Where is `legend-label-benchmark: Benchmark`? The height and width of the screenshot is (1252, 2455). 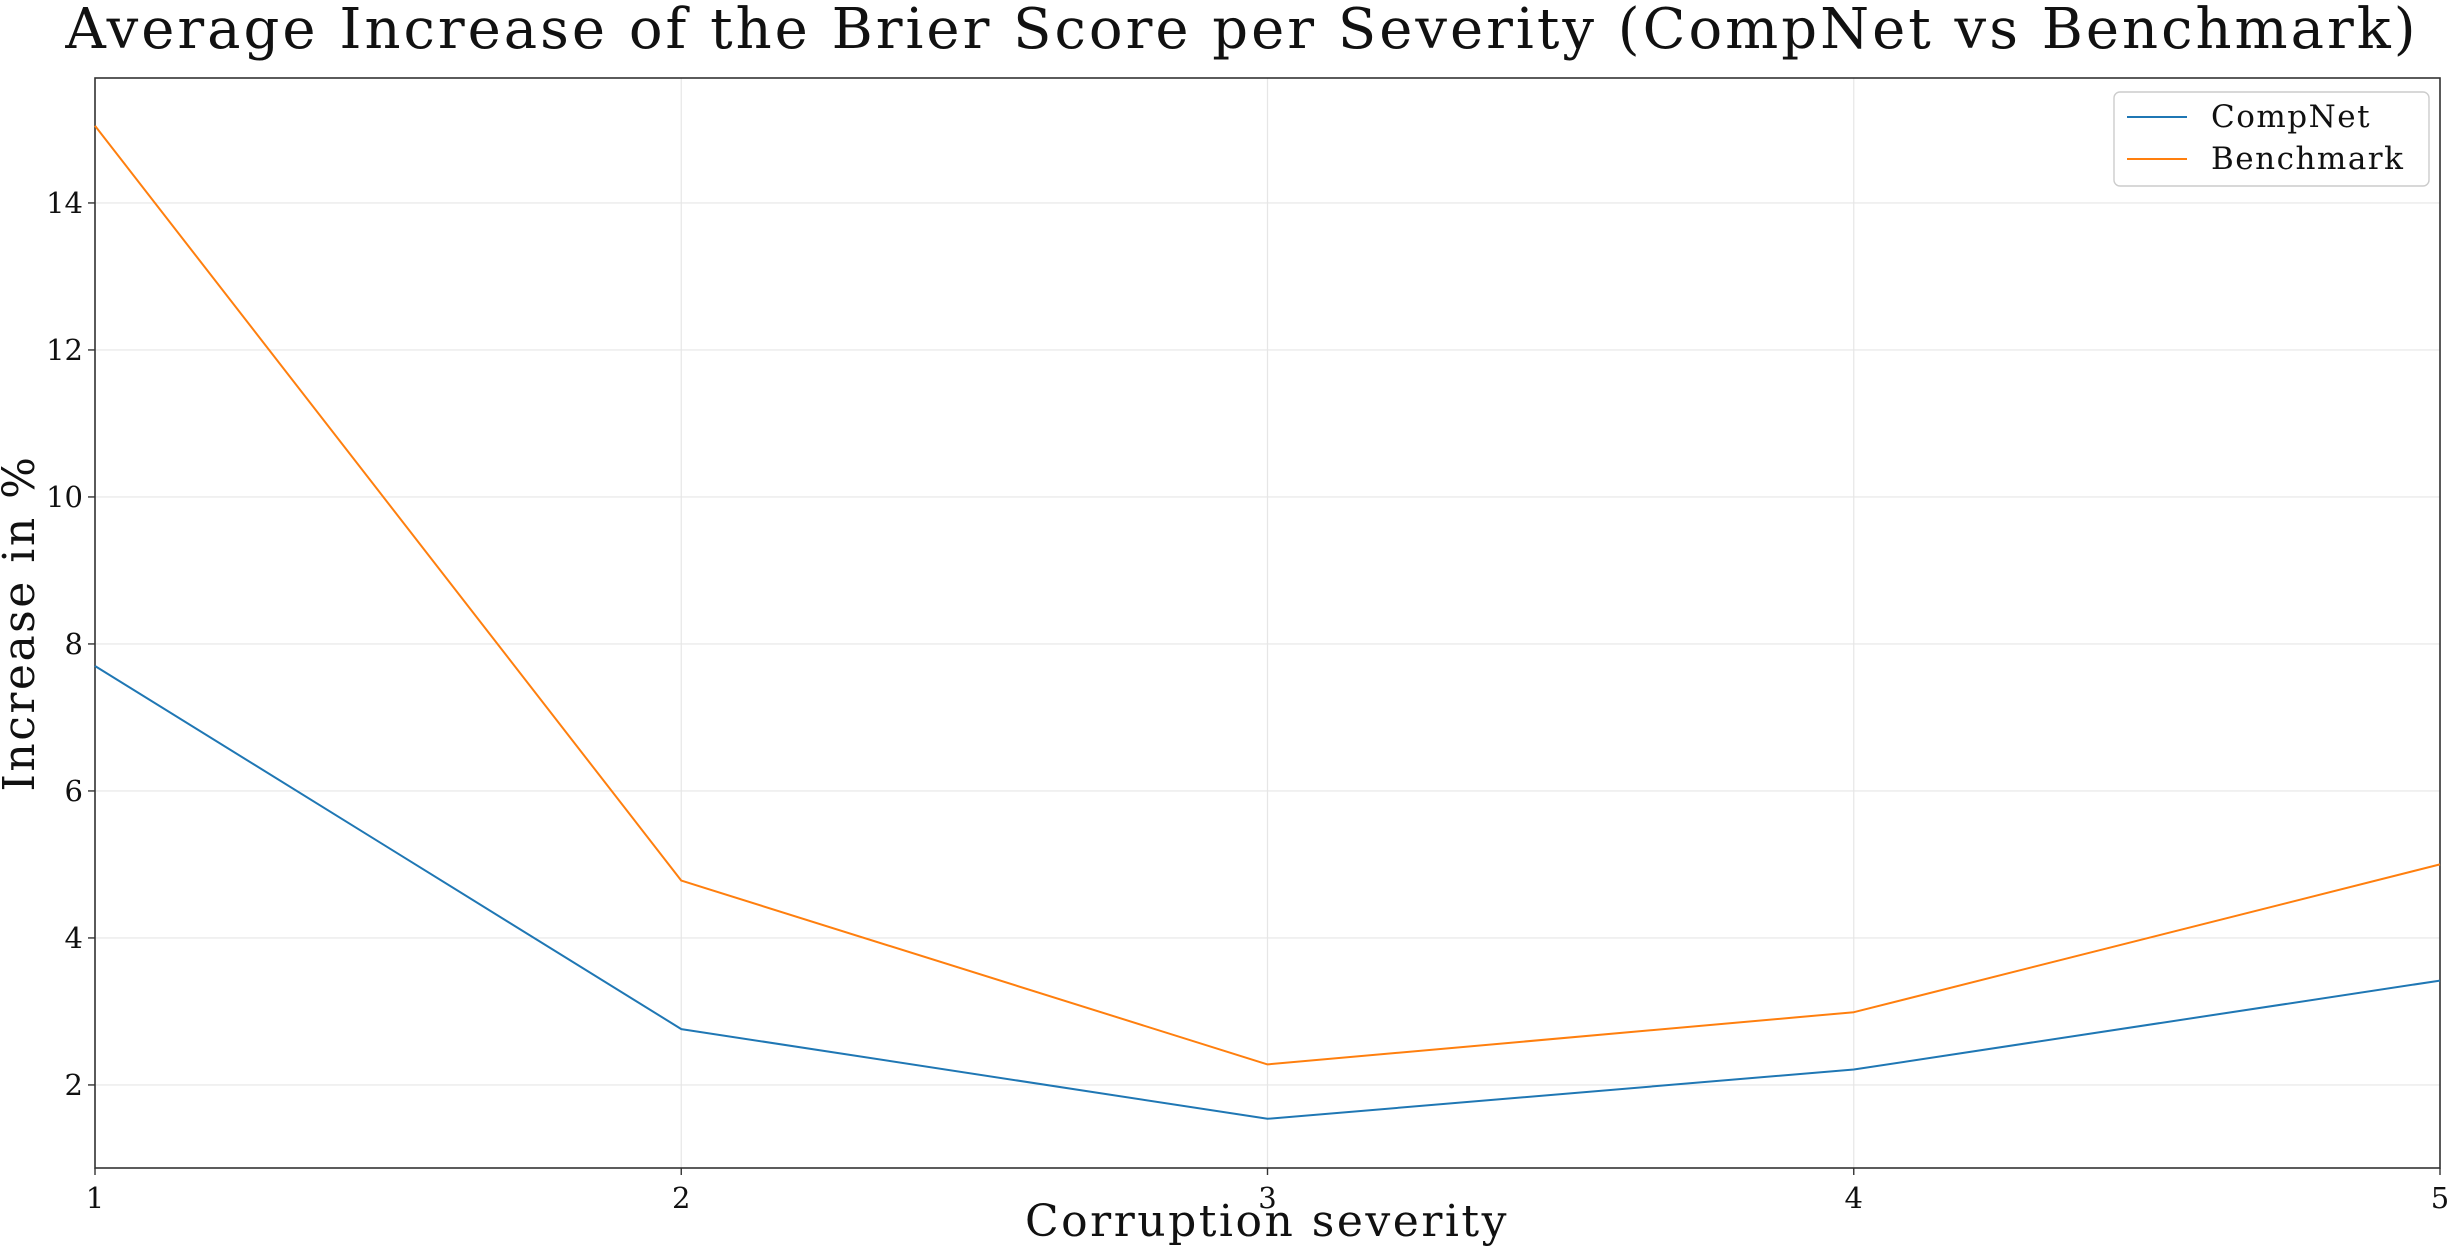 legend-label-benchmark: Benchmark is located at coordinates (2307, 159).